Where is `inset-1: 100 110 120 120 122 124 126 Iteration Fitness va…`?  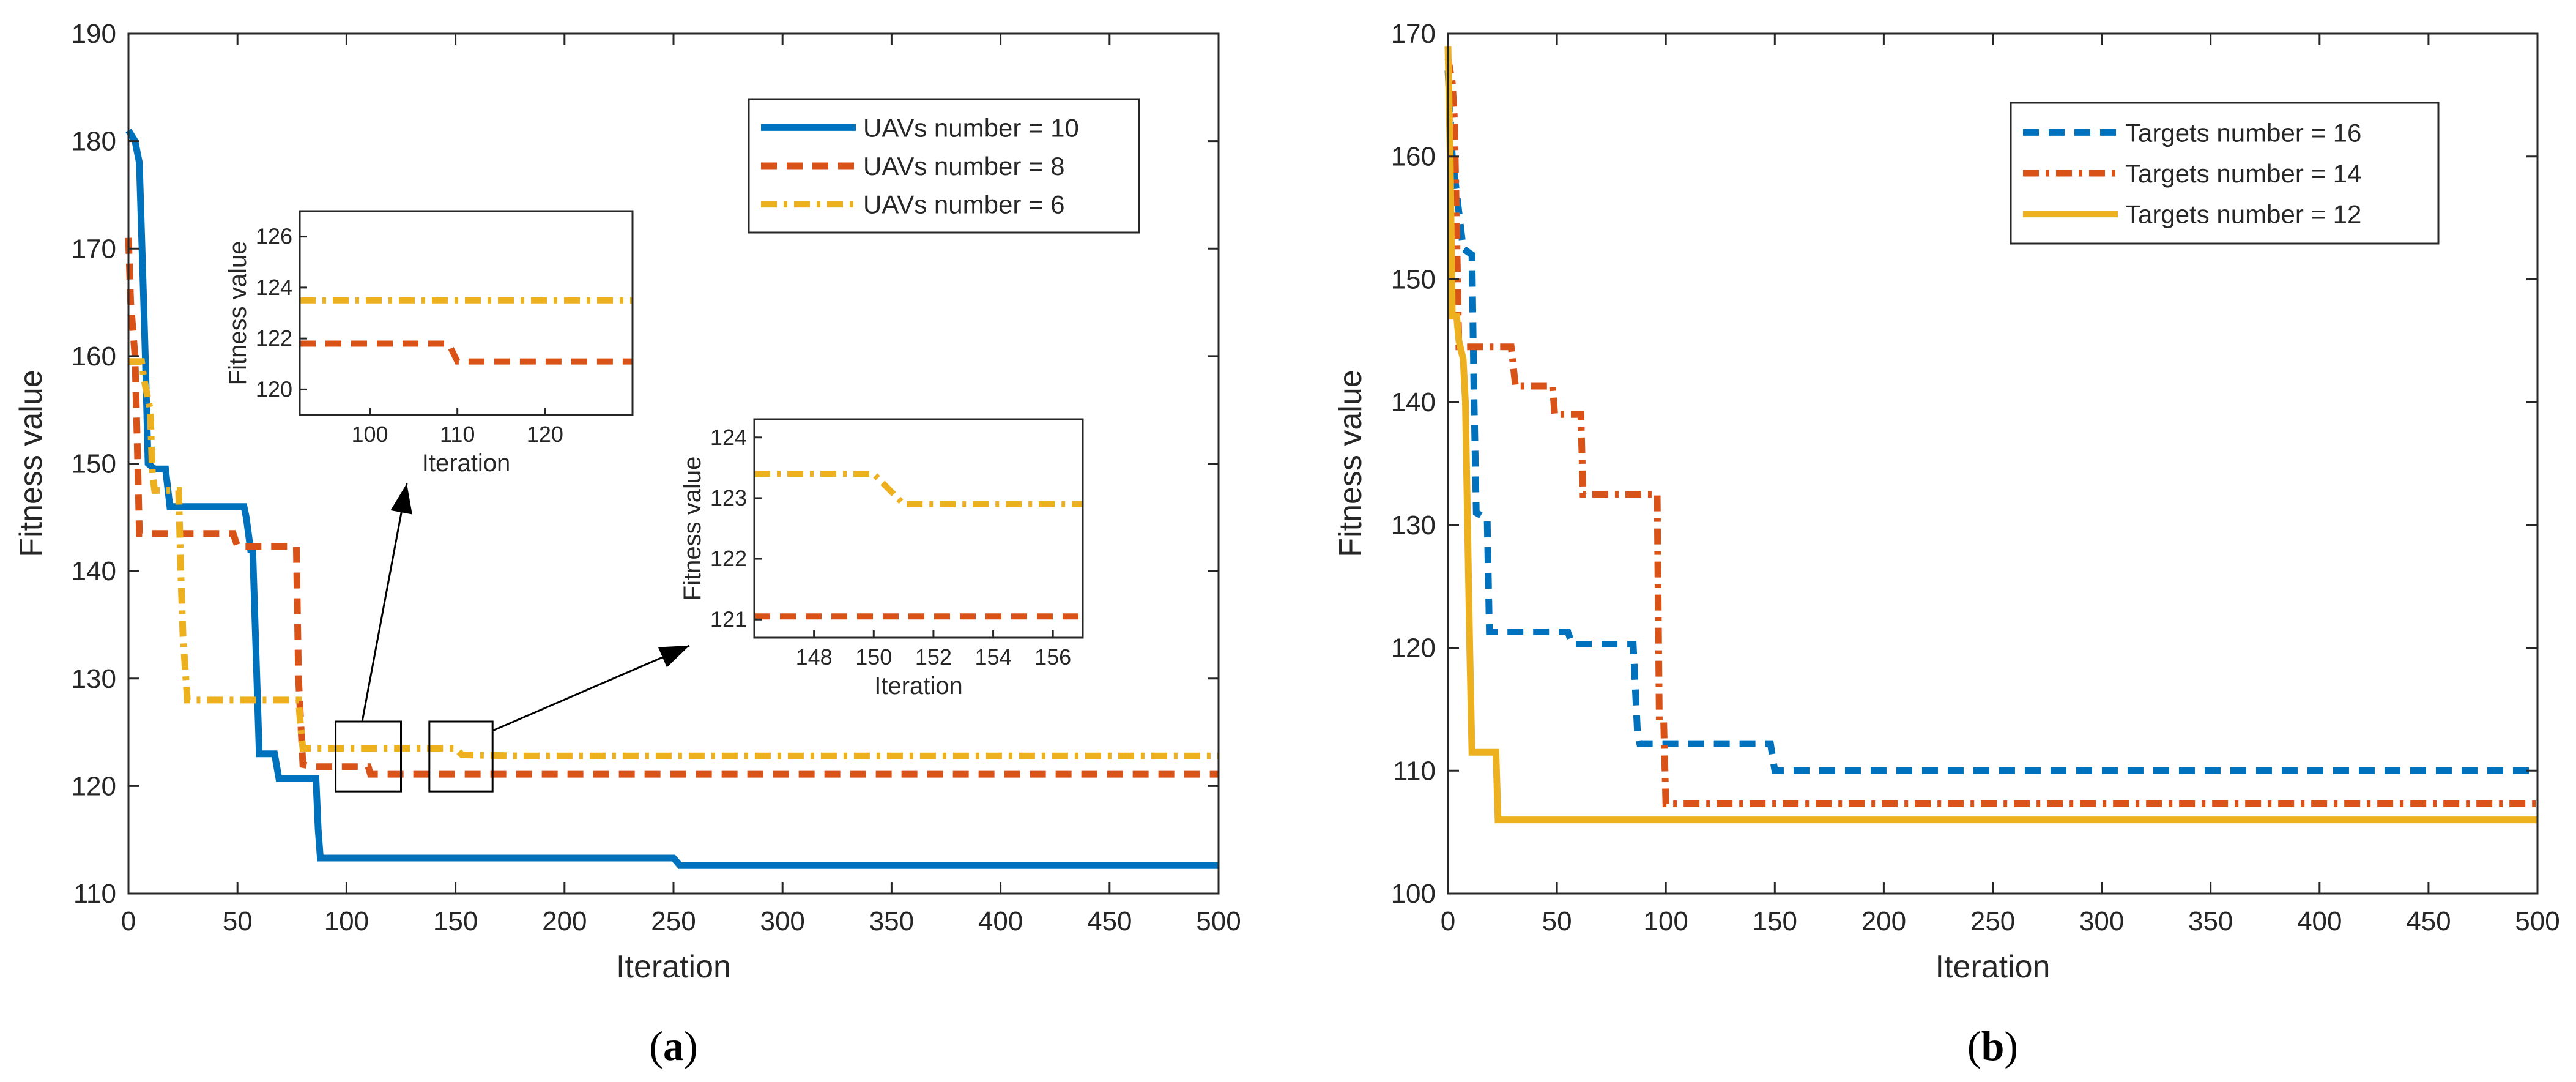 inset-1: 100 110 120 120 122 124 126 Iteration Fitness va… is located at coordinates (429, 344).